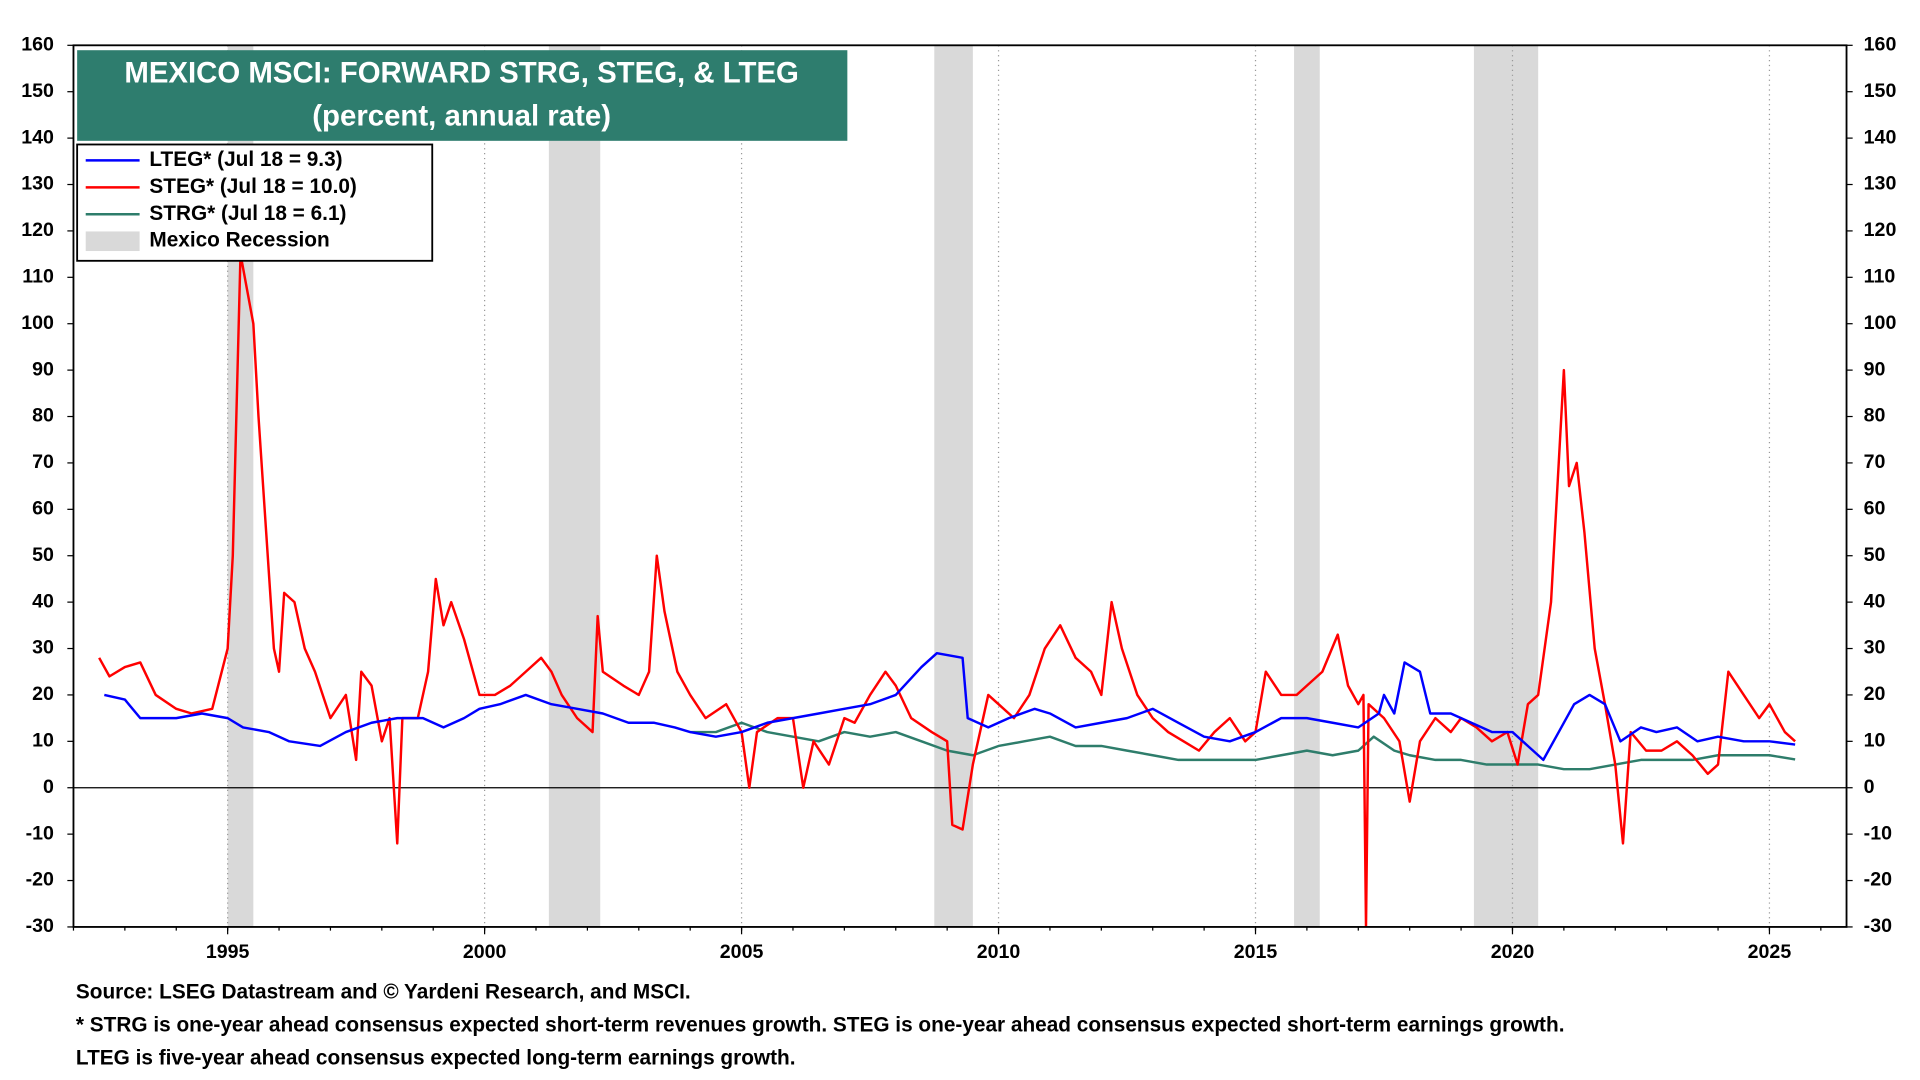  I want to click on x-tick-label: 1995, so click(228, 952).